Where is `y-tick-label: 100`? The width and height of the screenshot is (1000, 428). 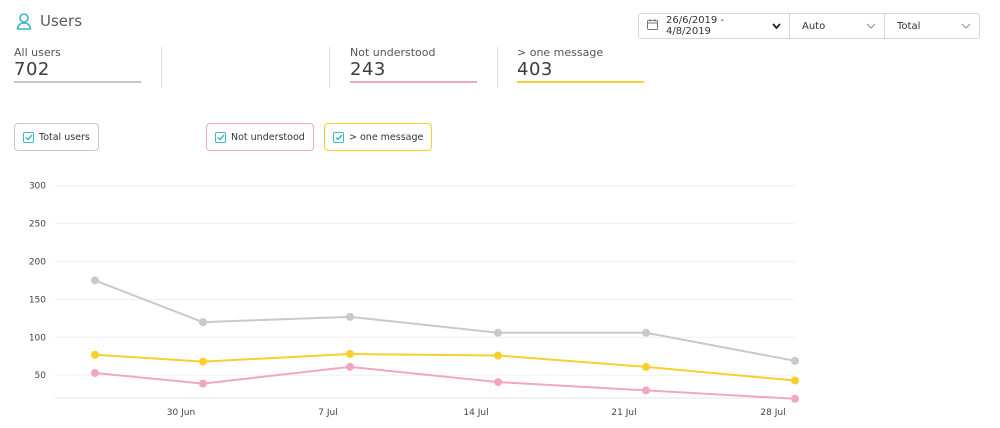 y-tick-label: 100 is located at coordinates (37, 338).